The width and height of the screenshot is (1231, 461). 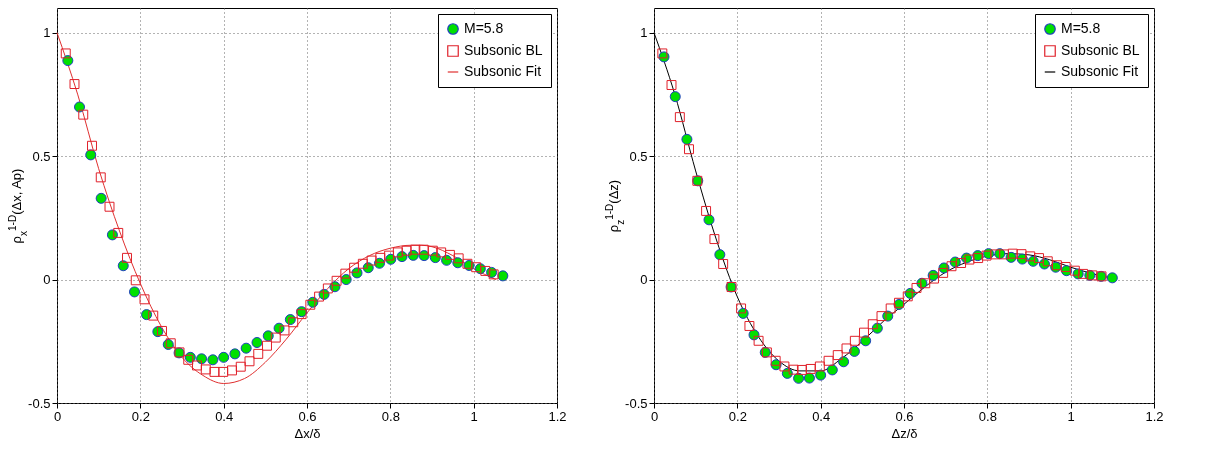 I want to click on legend-label: Subsonic BL, so click(x=503, y=50).